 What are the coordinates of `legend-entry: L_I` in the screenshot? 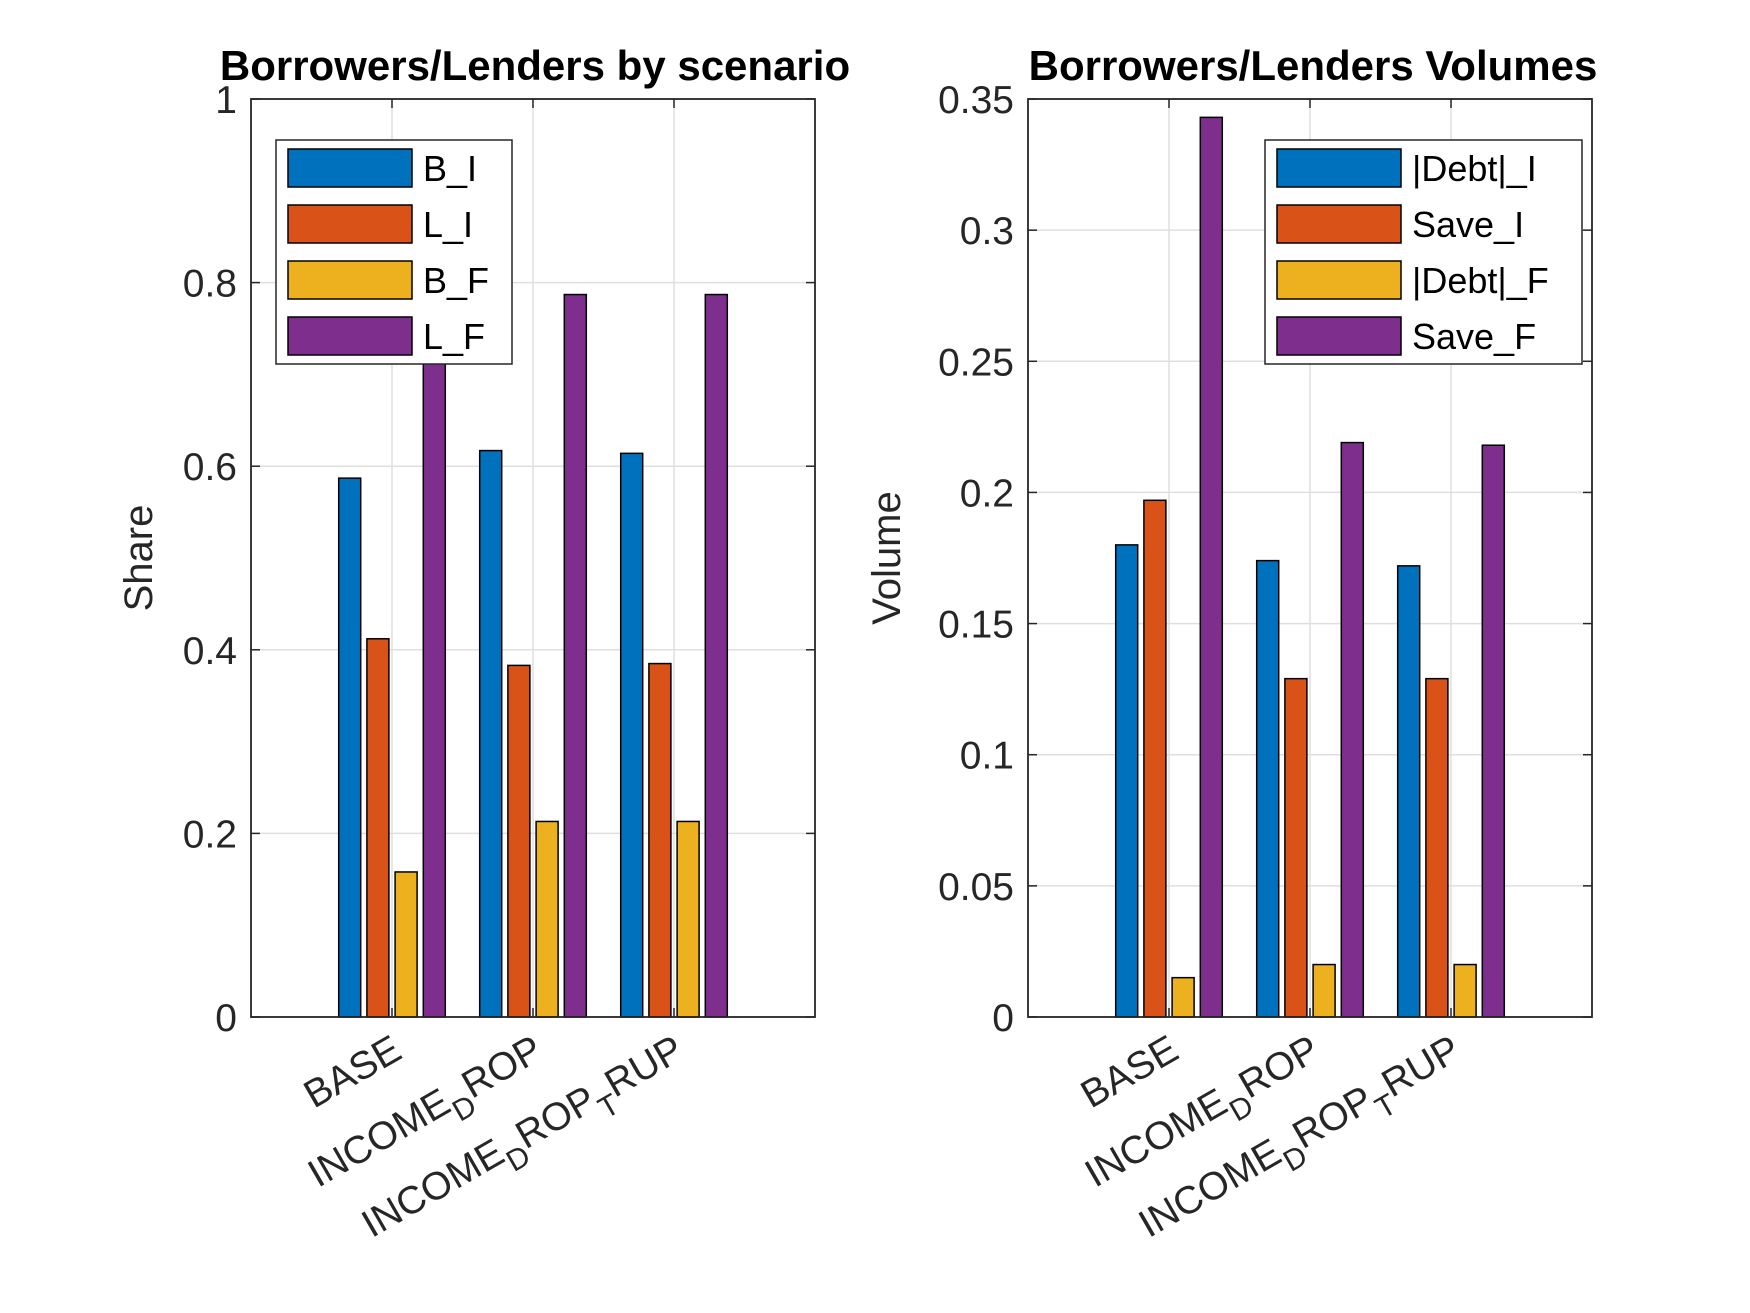 It's located at (448, 224).